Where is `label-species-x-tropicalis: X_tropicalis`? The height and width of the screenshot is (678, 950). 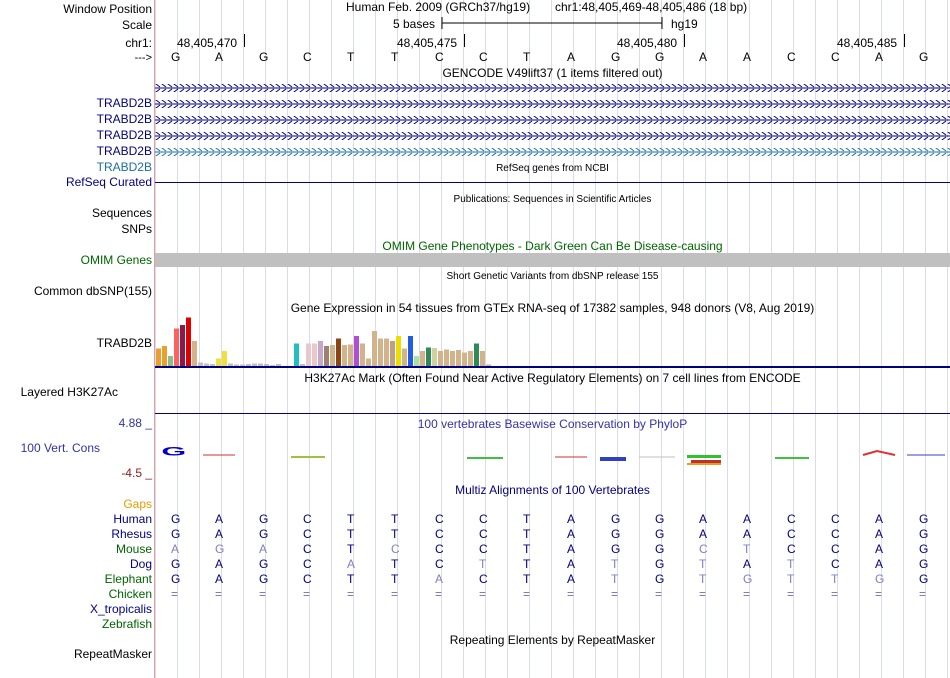
label-species-x-tropicalis: X_tropicalis is located at coordinates (120, 609).